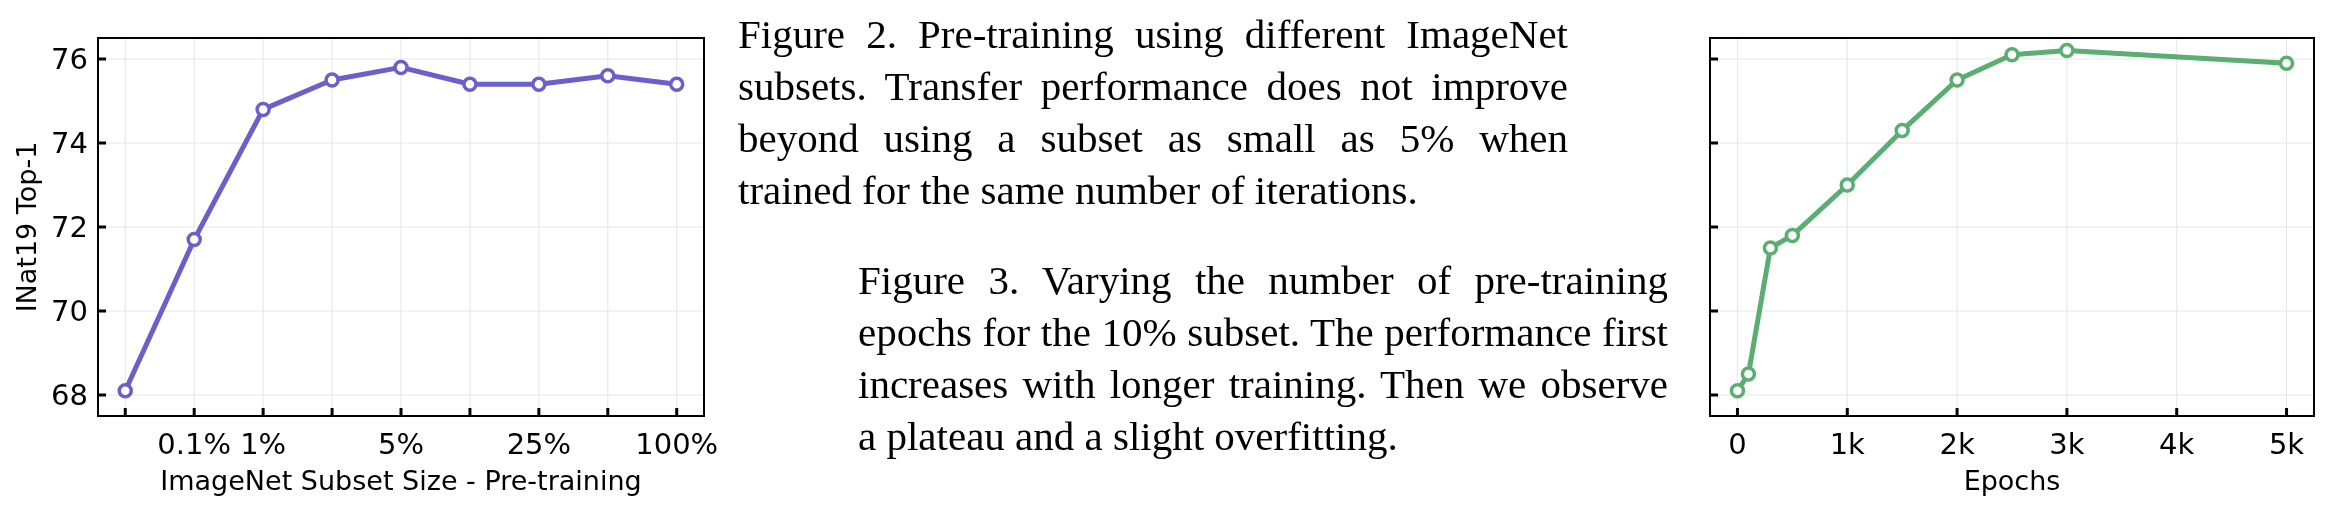  Describe the element at coordinates (401, 444) in the screenshot. I see `x-tick-label: 5%` at that location.